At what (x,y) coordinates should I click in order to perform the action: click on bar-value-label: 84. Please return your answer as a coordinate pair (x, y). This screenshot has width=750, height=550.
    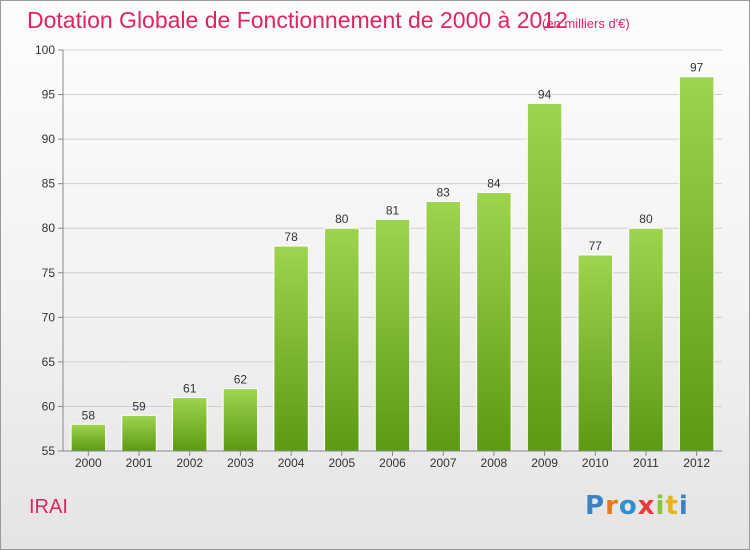
    Looking at the image, I should click on (494, 184).